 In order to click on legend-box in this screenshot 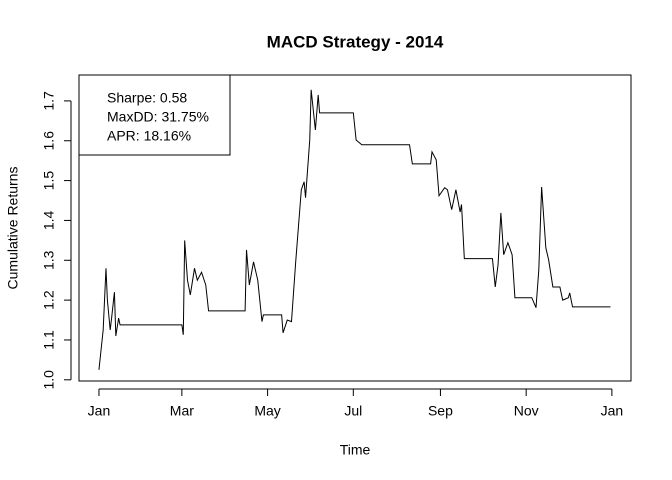, I will do `click(154, 115)`.